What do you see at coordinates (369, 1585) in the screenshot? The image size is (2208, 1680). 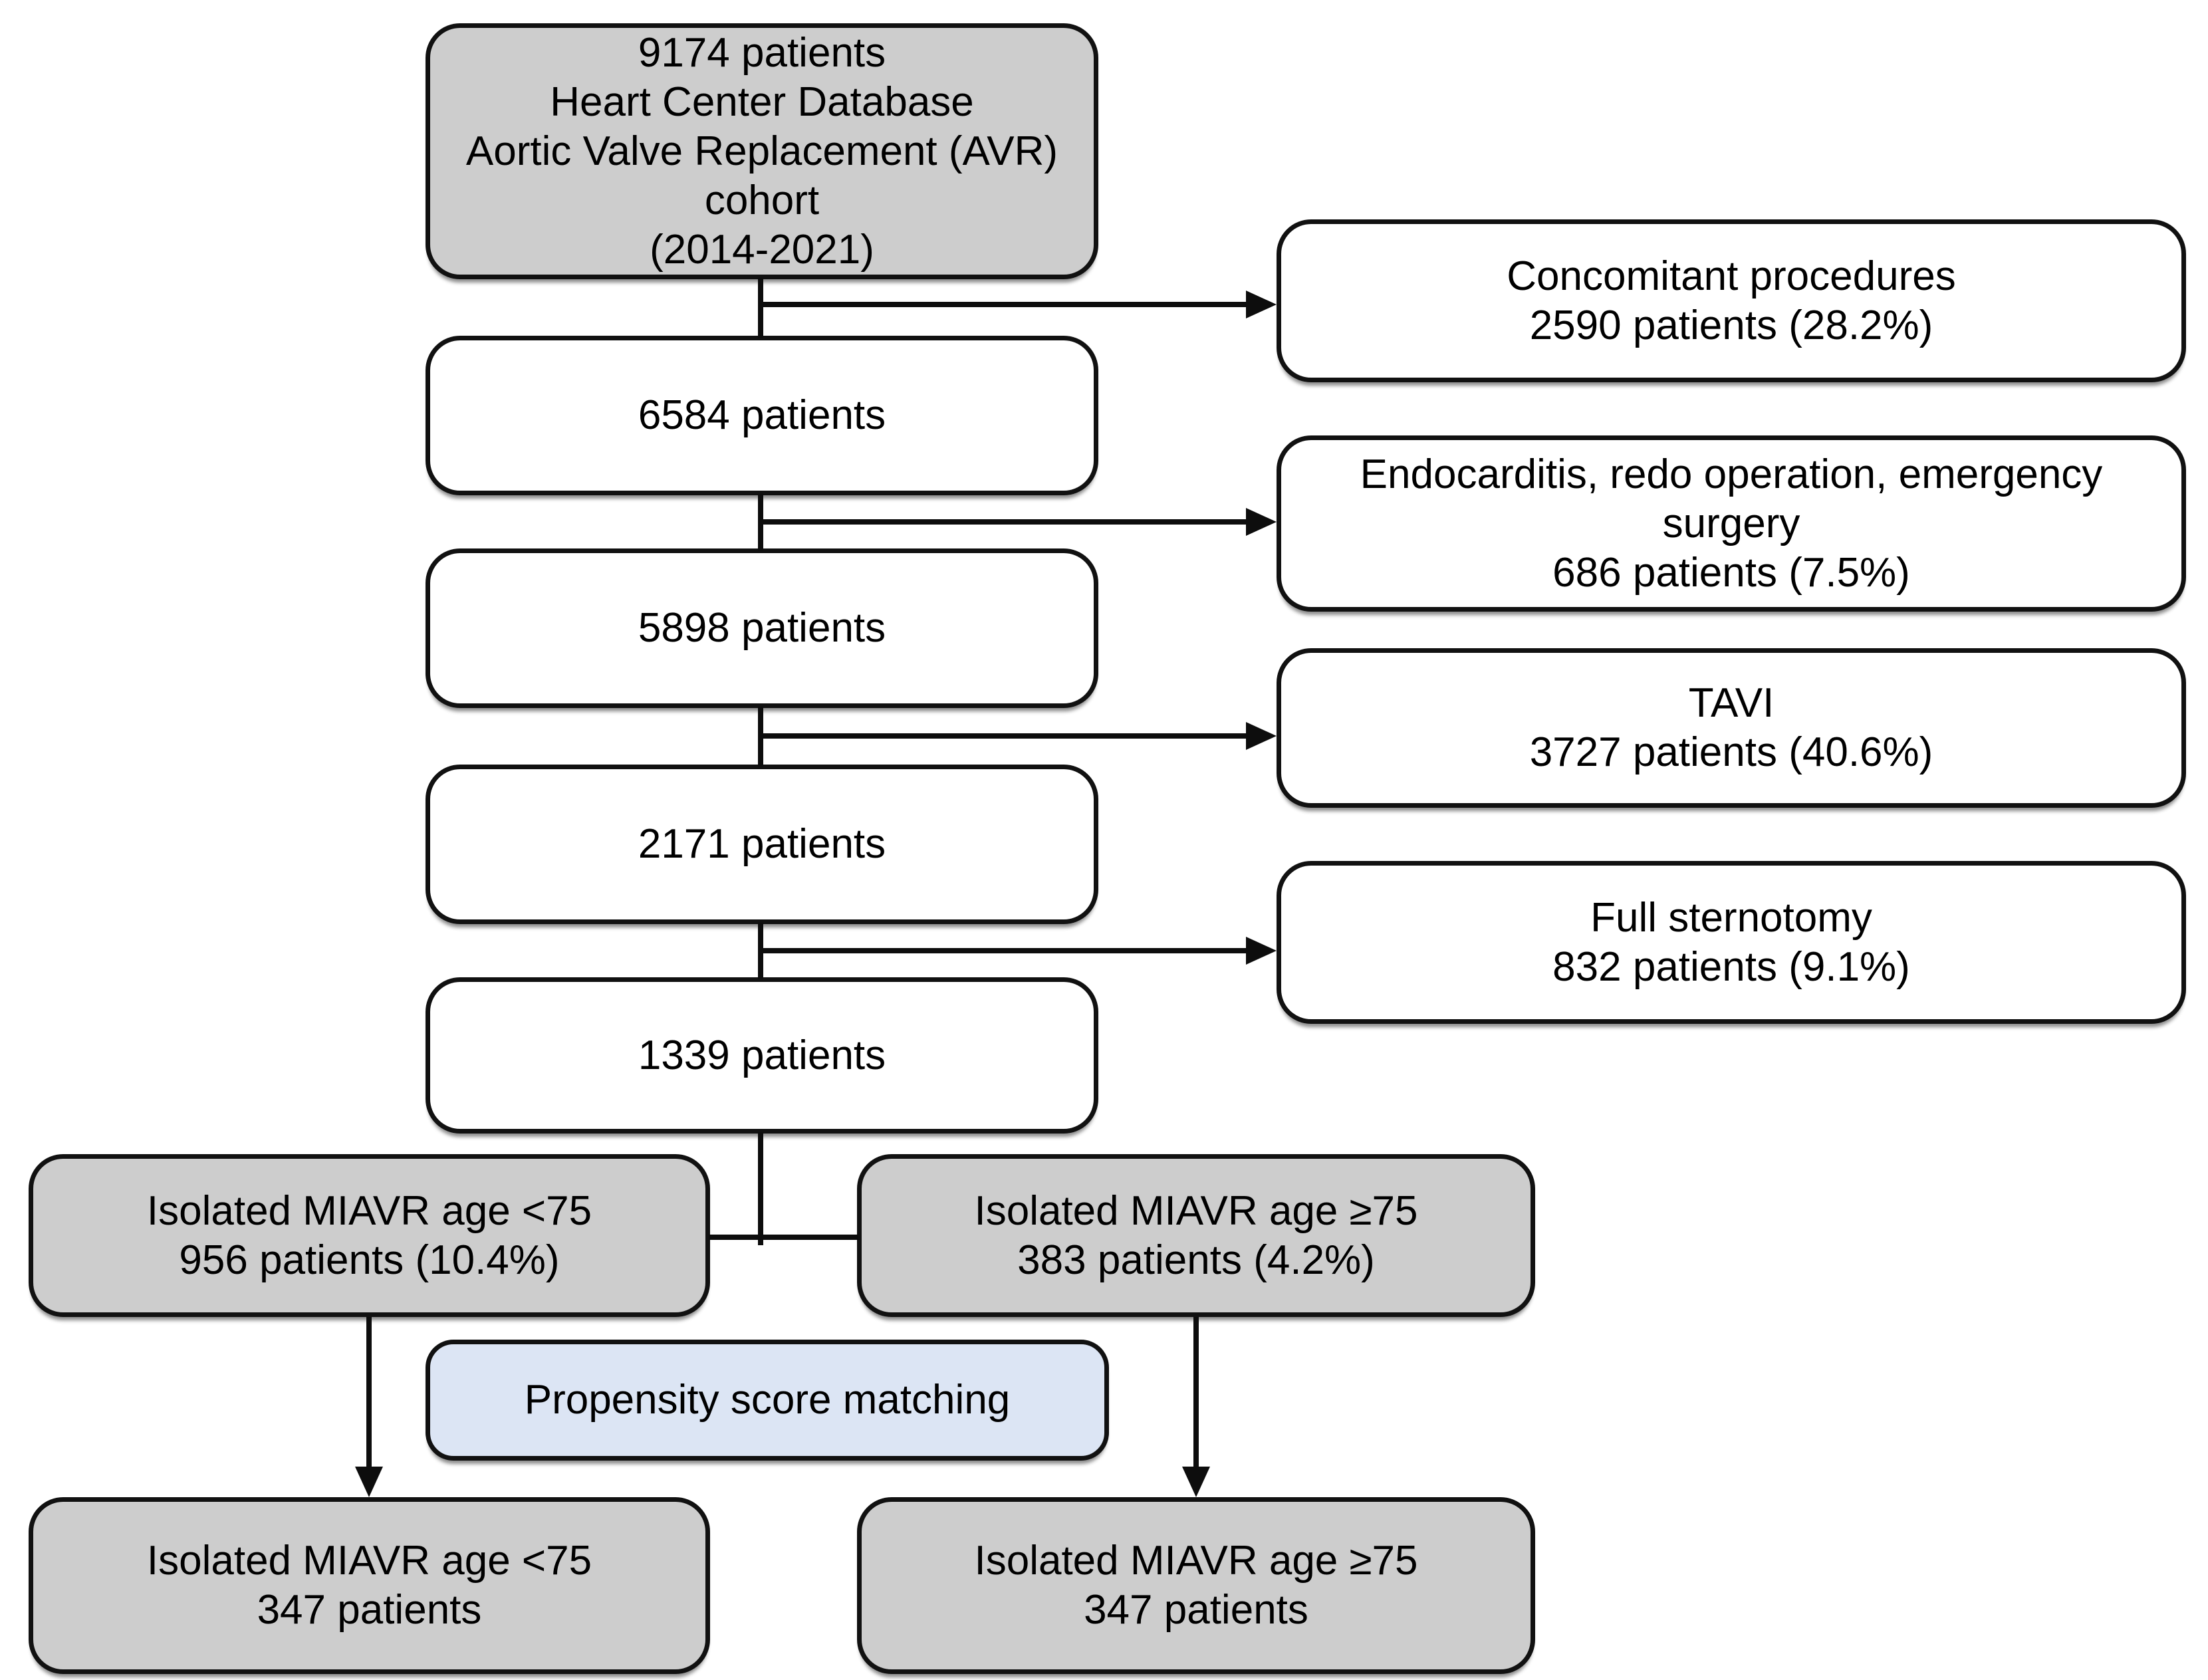 I see `node-matched-miavr-under-75: Isolated MIAVR age <75 347 patients` at bounding box center [369, 1585].